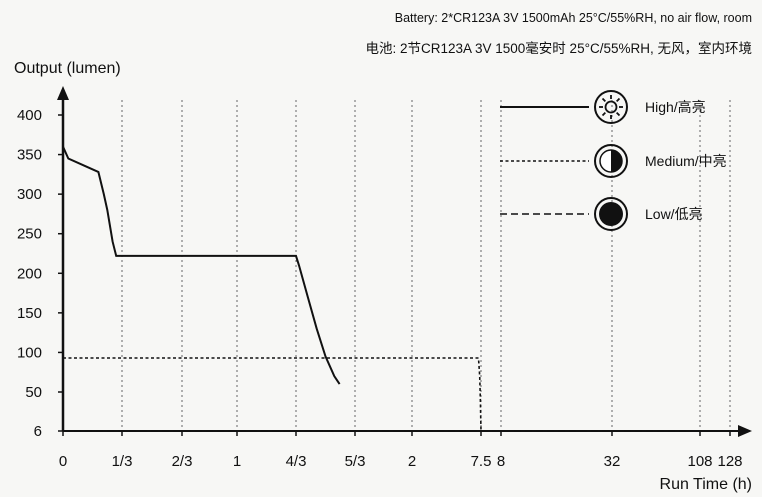 The image size is (762, 497). I want to click on x-tick-label: 2, so click(412, 461).